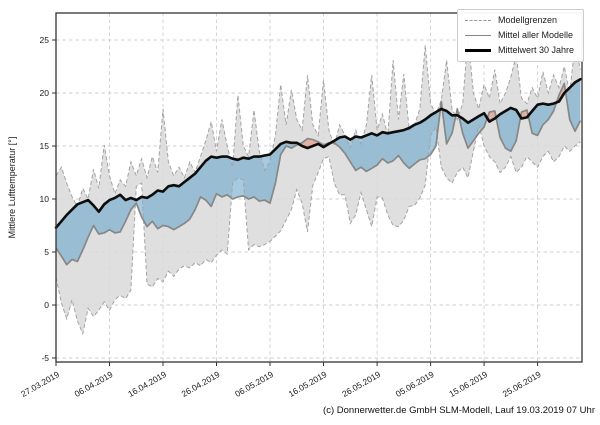  What do you see at coordinates (536, 50) in the screenshot?
I see `legend-label: Mittelwert 30 Jahre` at bounding box center [536, 50].